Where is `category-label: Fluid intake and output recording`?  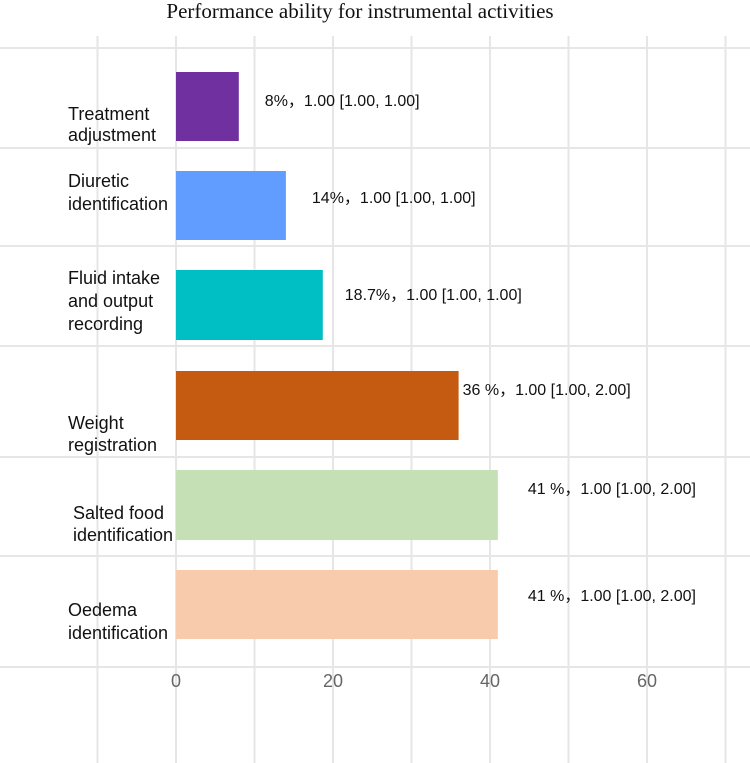
category-label: Fluid intake and output recording is located at coordinates (114, 301).